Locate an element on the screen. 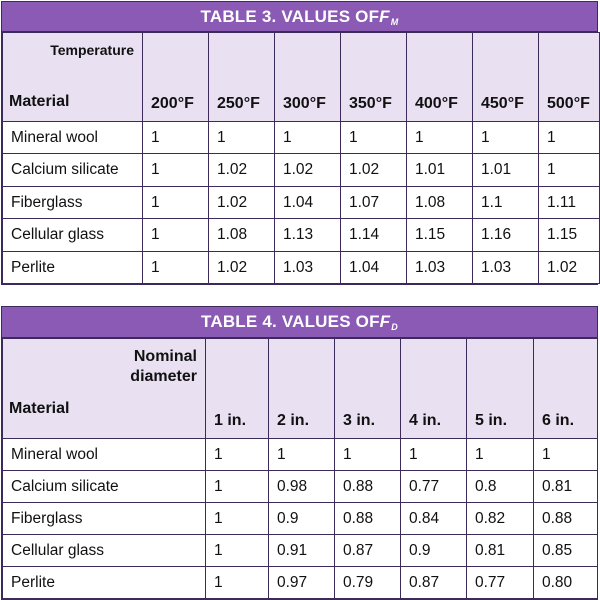  value-cell: 1.14 is located at coordinates (373, 235).